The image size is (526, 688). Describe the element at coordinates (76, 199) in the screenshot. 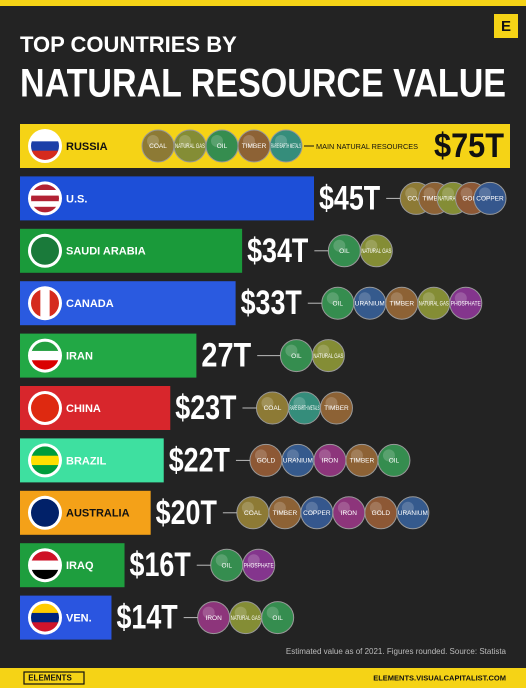

I see `category-label: U.S.` at that location.